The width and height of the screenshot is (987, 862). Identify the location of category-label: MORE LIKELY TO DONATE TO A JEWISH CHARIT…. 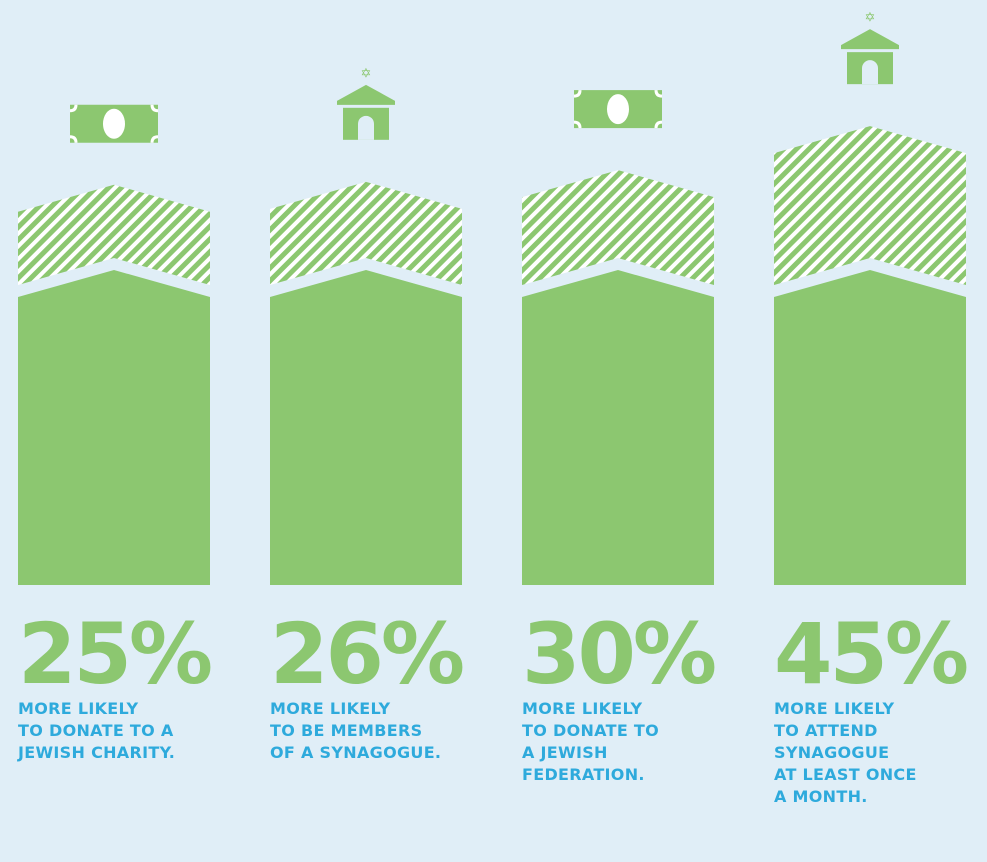
(97, 730).